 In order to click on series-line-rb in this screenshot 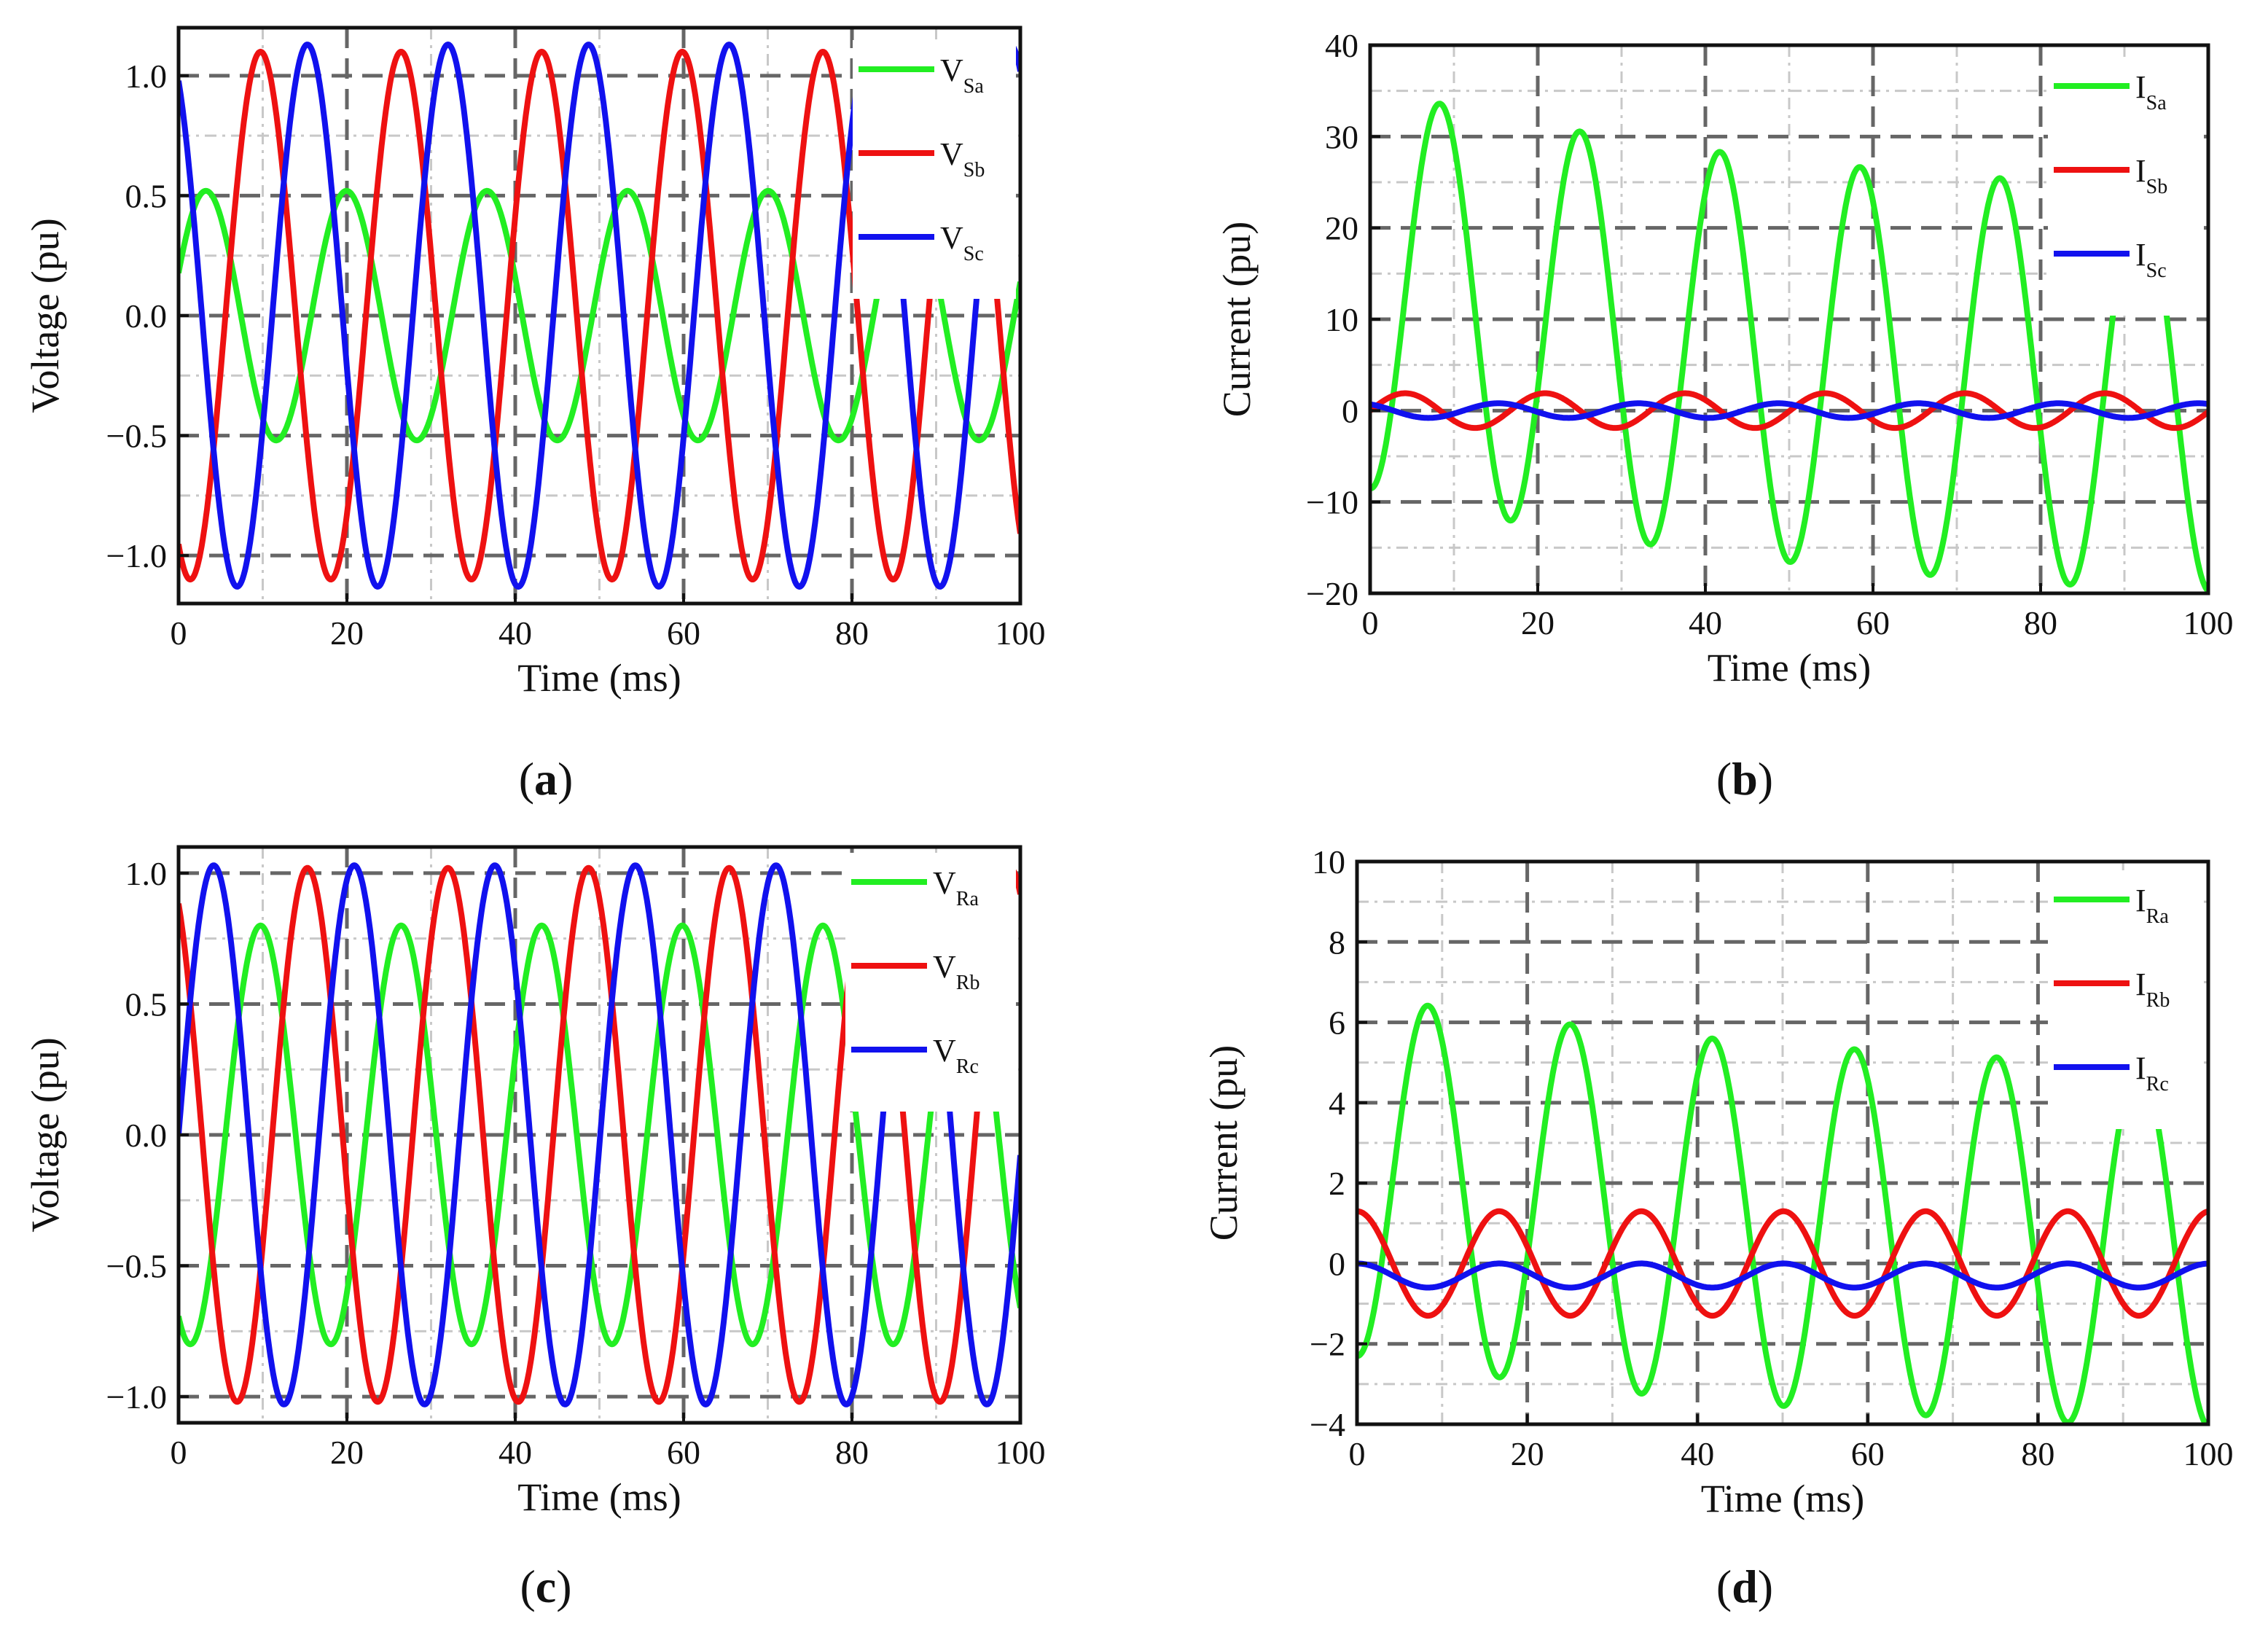, I will do `click(1782, 1264)`.